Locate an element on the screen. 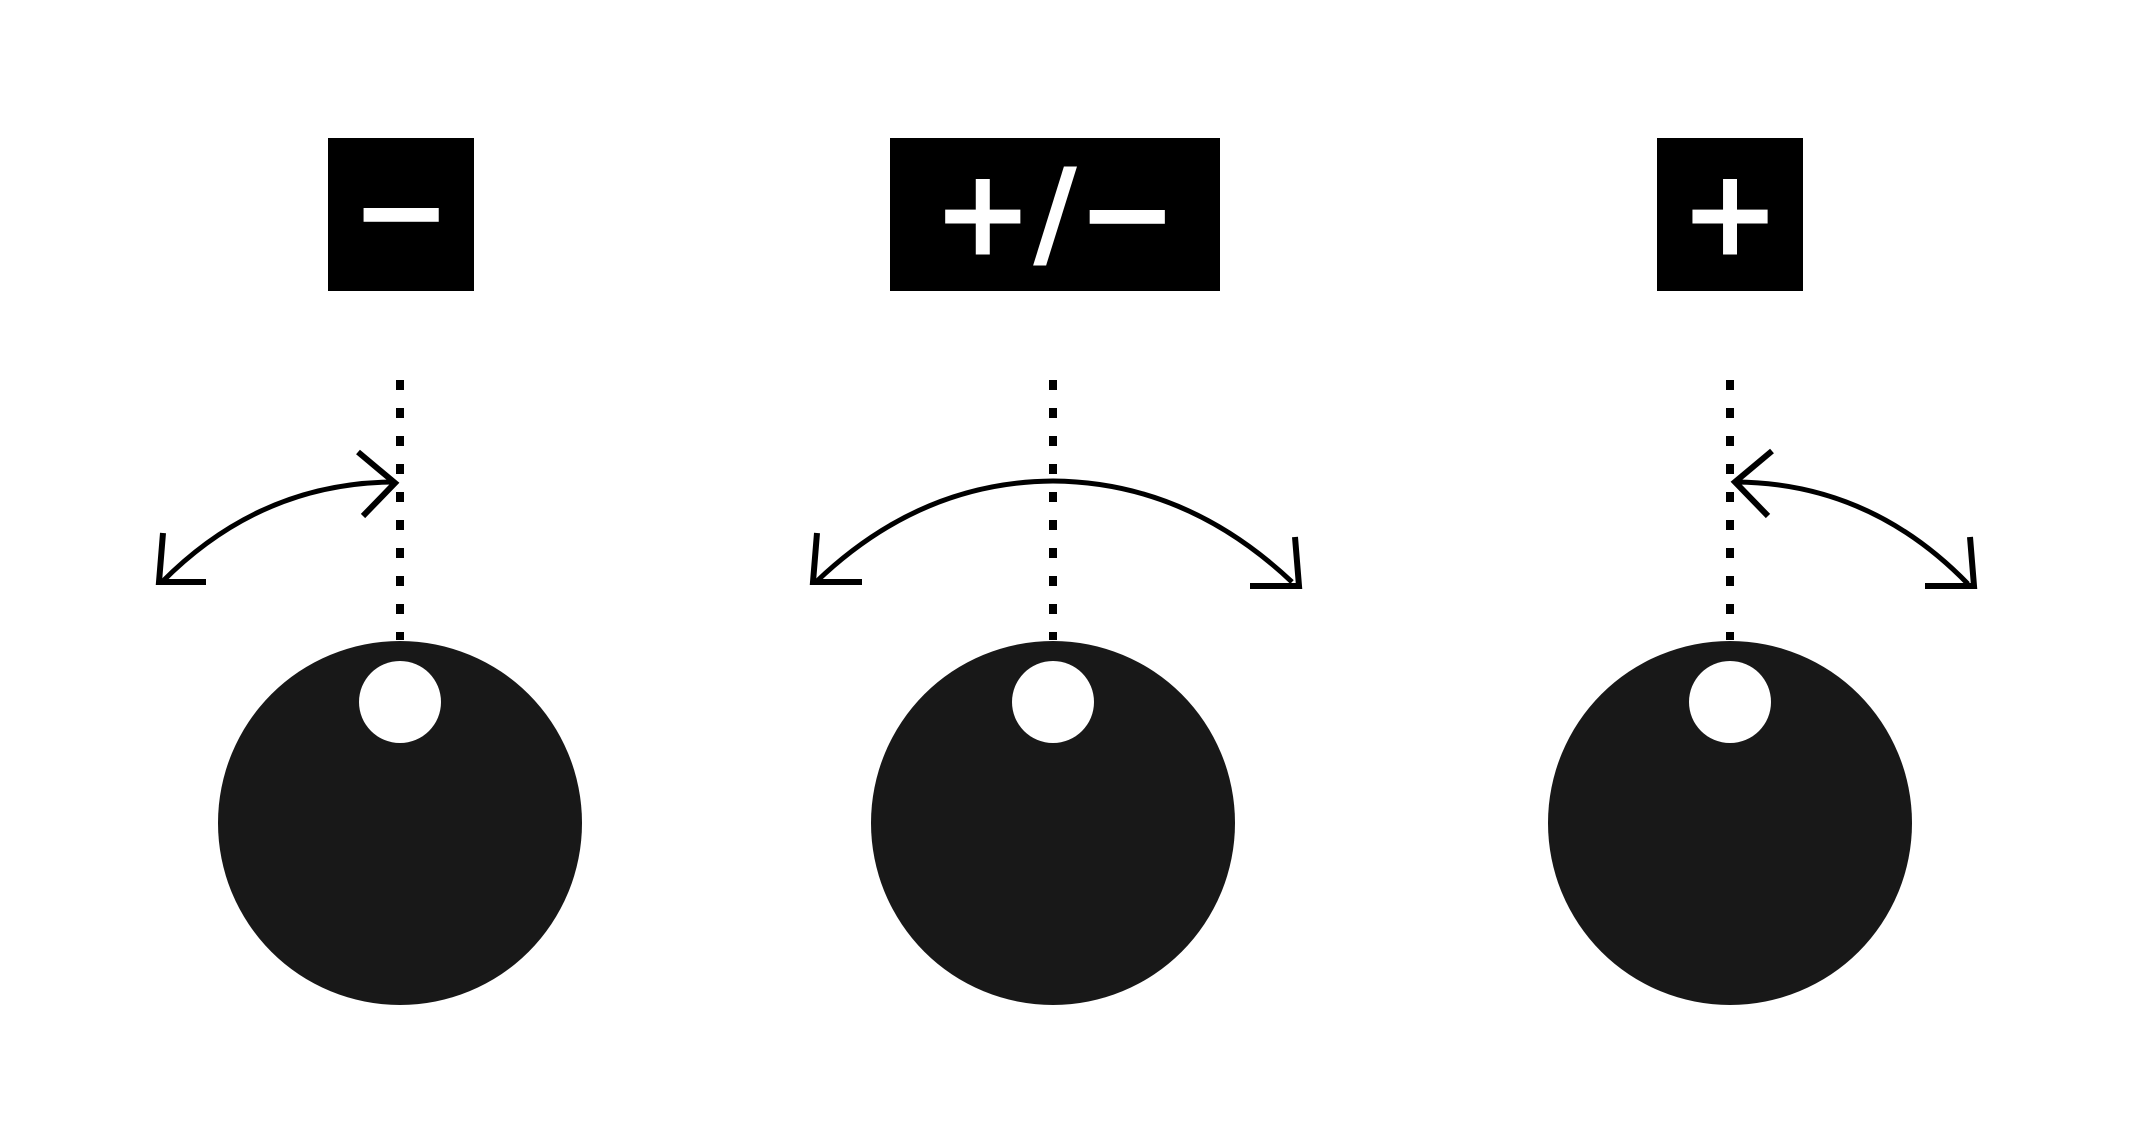 The image size is (2129, 1148). knob-both is located at coordinates (1053, 823).